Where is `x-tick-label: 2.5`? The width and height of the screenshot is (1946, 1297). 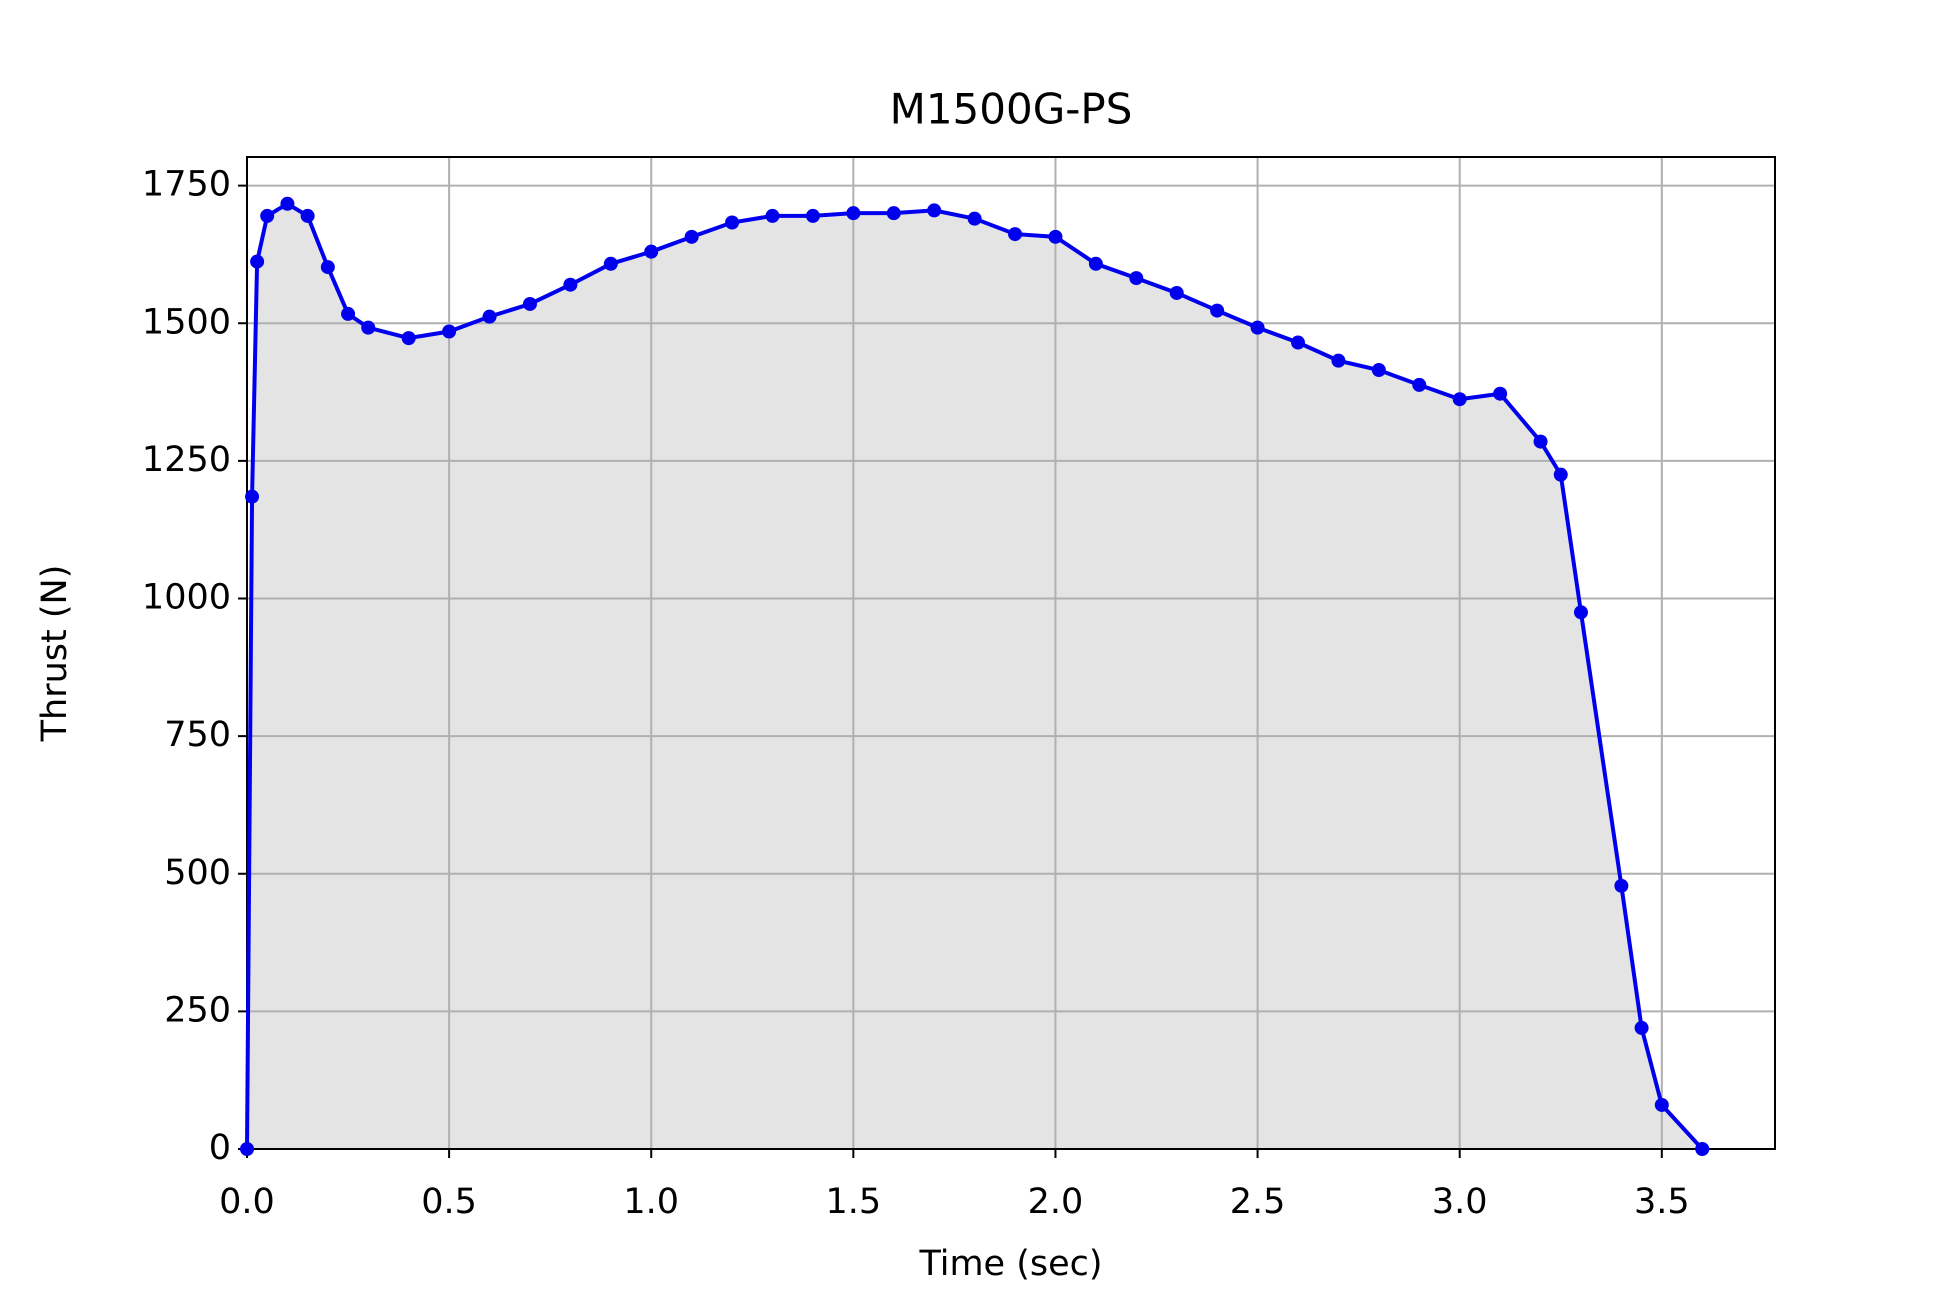 x-tick-label: 2.5 is located at coordinates (1258, 1202).